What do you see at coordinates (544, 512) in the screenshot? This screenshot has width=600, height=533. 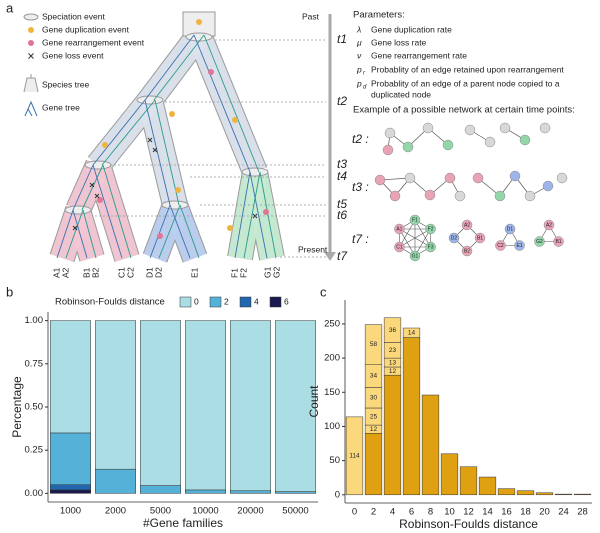 I see `x-tick-label: 20` at bounding box center [544, 512].